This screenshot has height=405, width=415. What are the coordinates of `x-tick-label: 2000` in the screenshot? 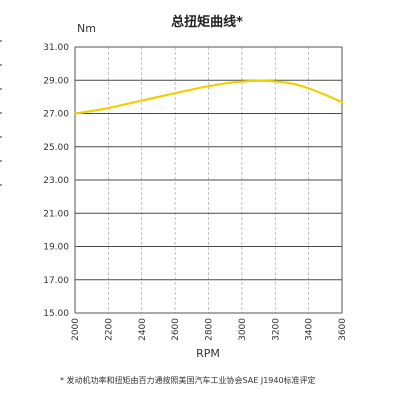 It's located at (76, 329).